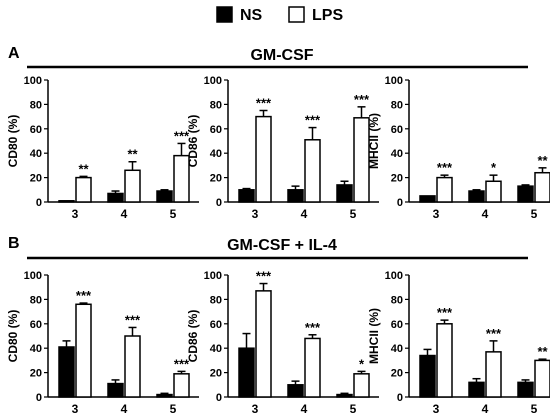 Image resolution: width=550 pixels, height=415 pixels. What do you see at coordinates (458, 342) in the screenshot?
I see `chart-b-mhcii: 0 20 40 60 80 100 MHCII (%) *** 3 *** 4 ** 5` at bounding box center [458, 342].